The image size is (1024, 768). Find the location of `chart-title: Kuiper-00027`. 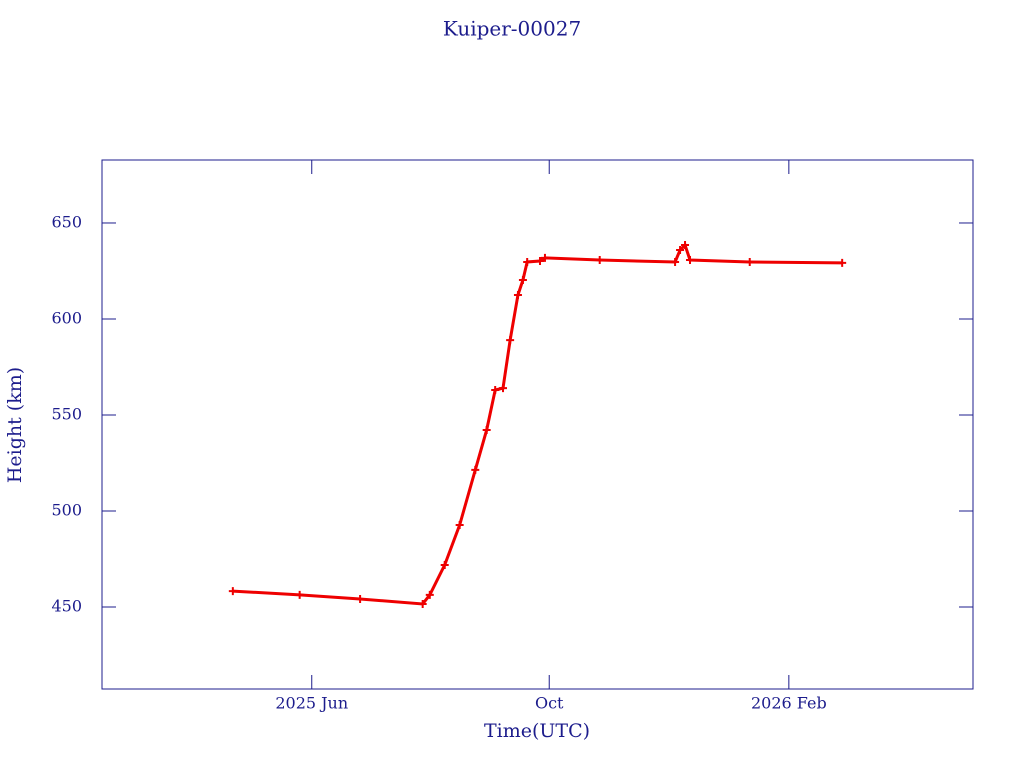

chart-title: Kuiper-00027 is located at coordinates (512, 29).